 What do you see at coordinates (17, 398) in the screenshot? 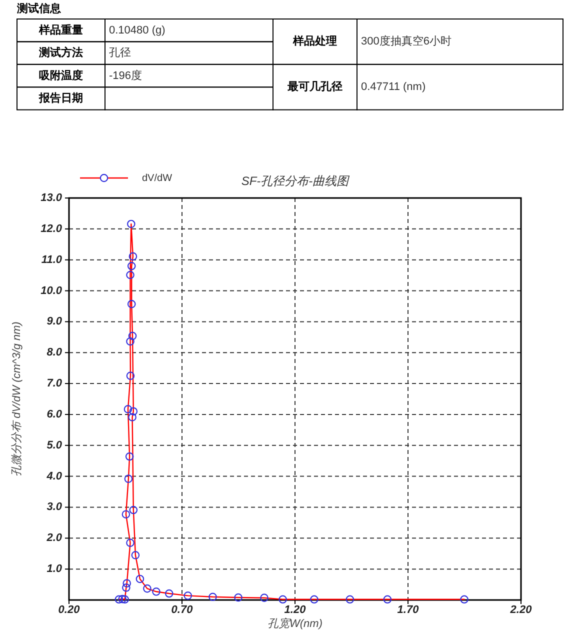
I see `y-axis-title: 孔微分分布 dV/dW (cm^3/g nm)` at bounding box center [17, 398].